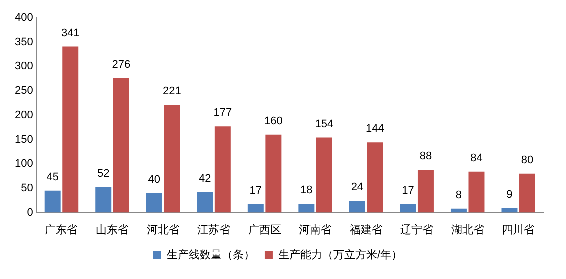  What do you see at coordinates (509, 194) in the screenshot?
I see `data-label: 9` at bounding box center [509, 194].